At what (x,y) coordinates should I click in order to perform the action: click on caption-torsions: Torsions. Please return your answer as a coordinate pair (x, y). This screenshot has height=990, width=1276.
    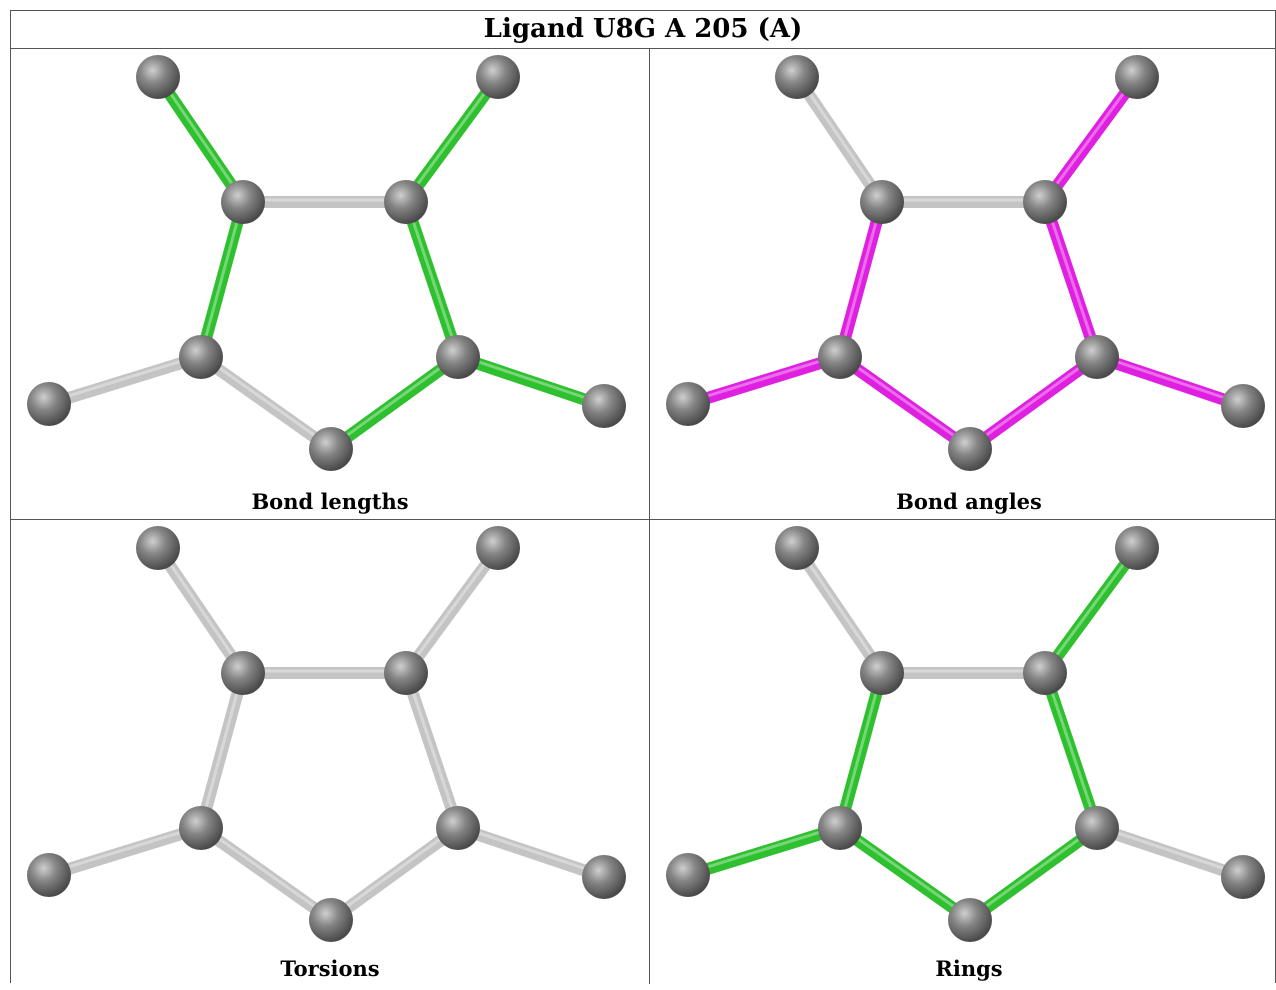
    Looking at the image, I should click on (330, 968).